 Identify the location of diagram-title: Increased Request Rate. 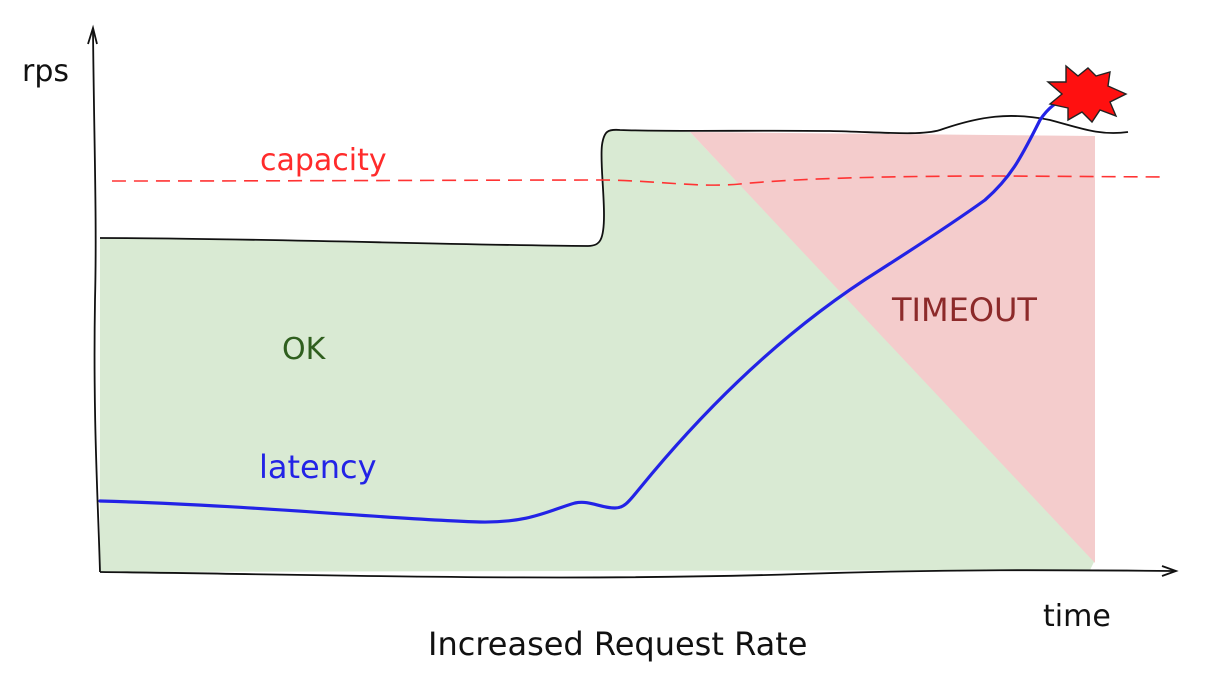
(617, 644).